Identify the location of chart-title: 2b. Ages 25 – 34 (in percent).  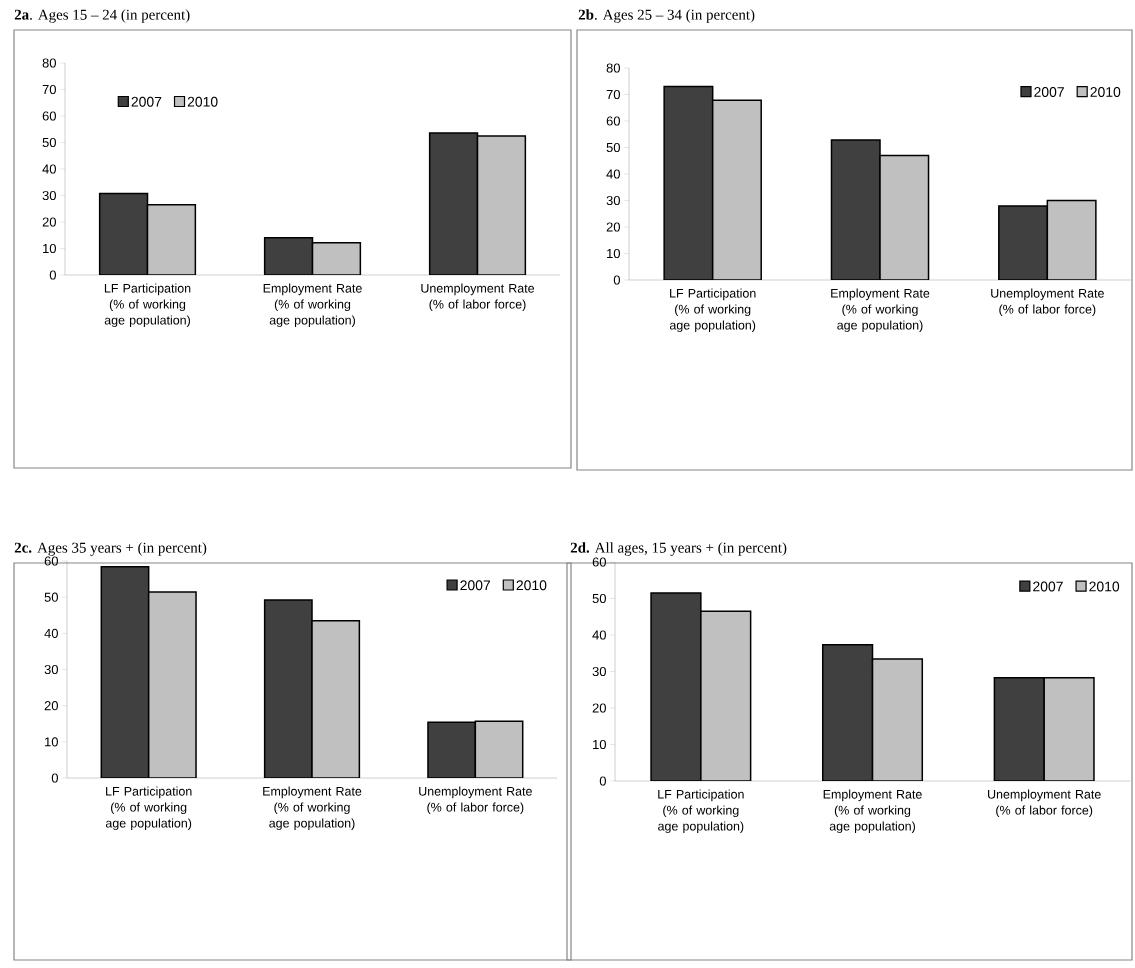
(666, 16).